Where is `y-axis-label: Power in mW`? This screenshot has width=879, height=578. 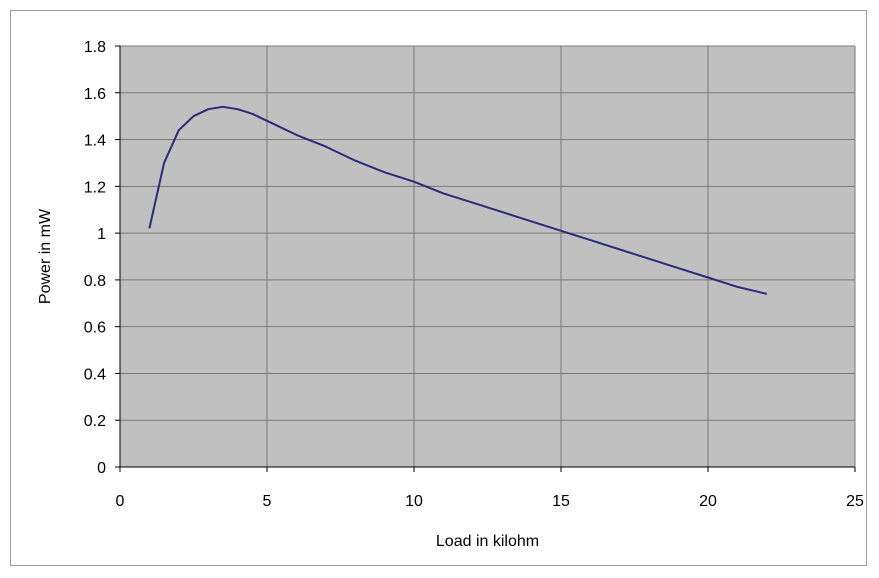 y-axis-label: Power in mW is located at coordinates (45, 256).